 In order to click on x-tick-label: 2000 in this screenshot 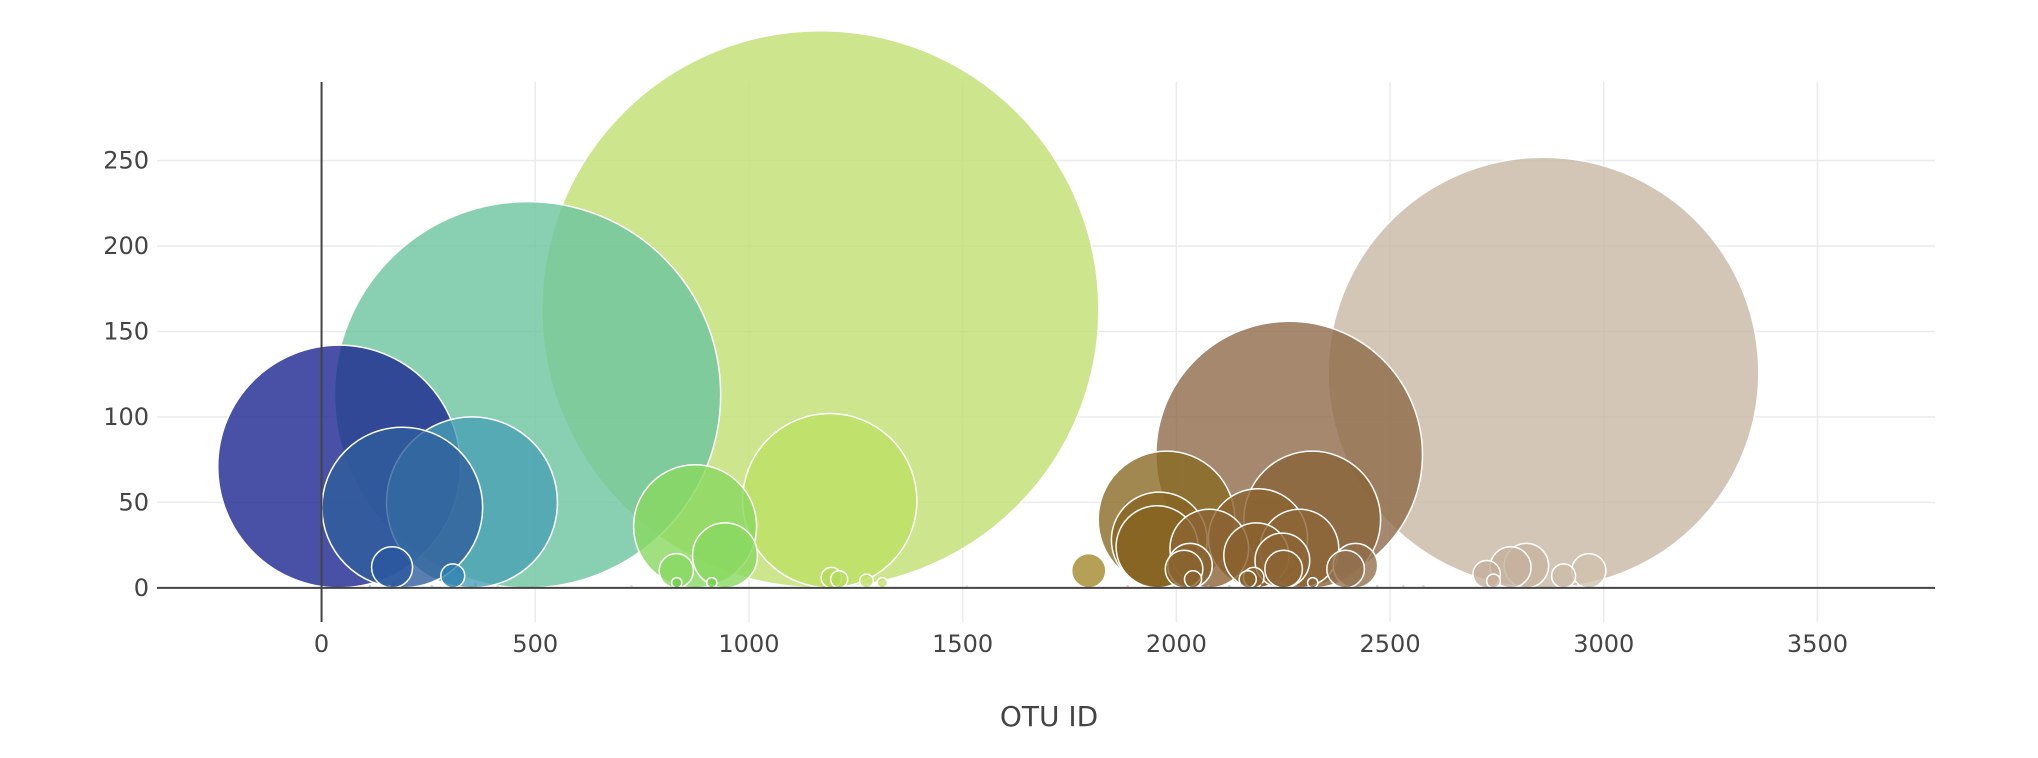, I will do `click(1176, 644)`.